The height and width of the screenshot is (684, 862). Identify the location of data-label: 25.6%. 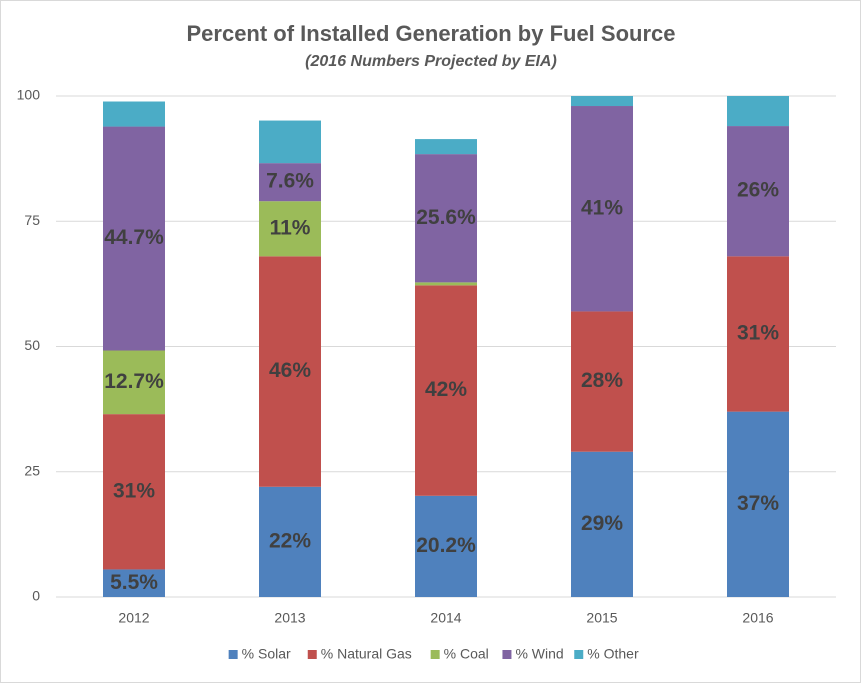
(446, 217).